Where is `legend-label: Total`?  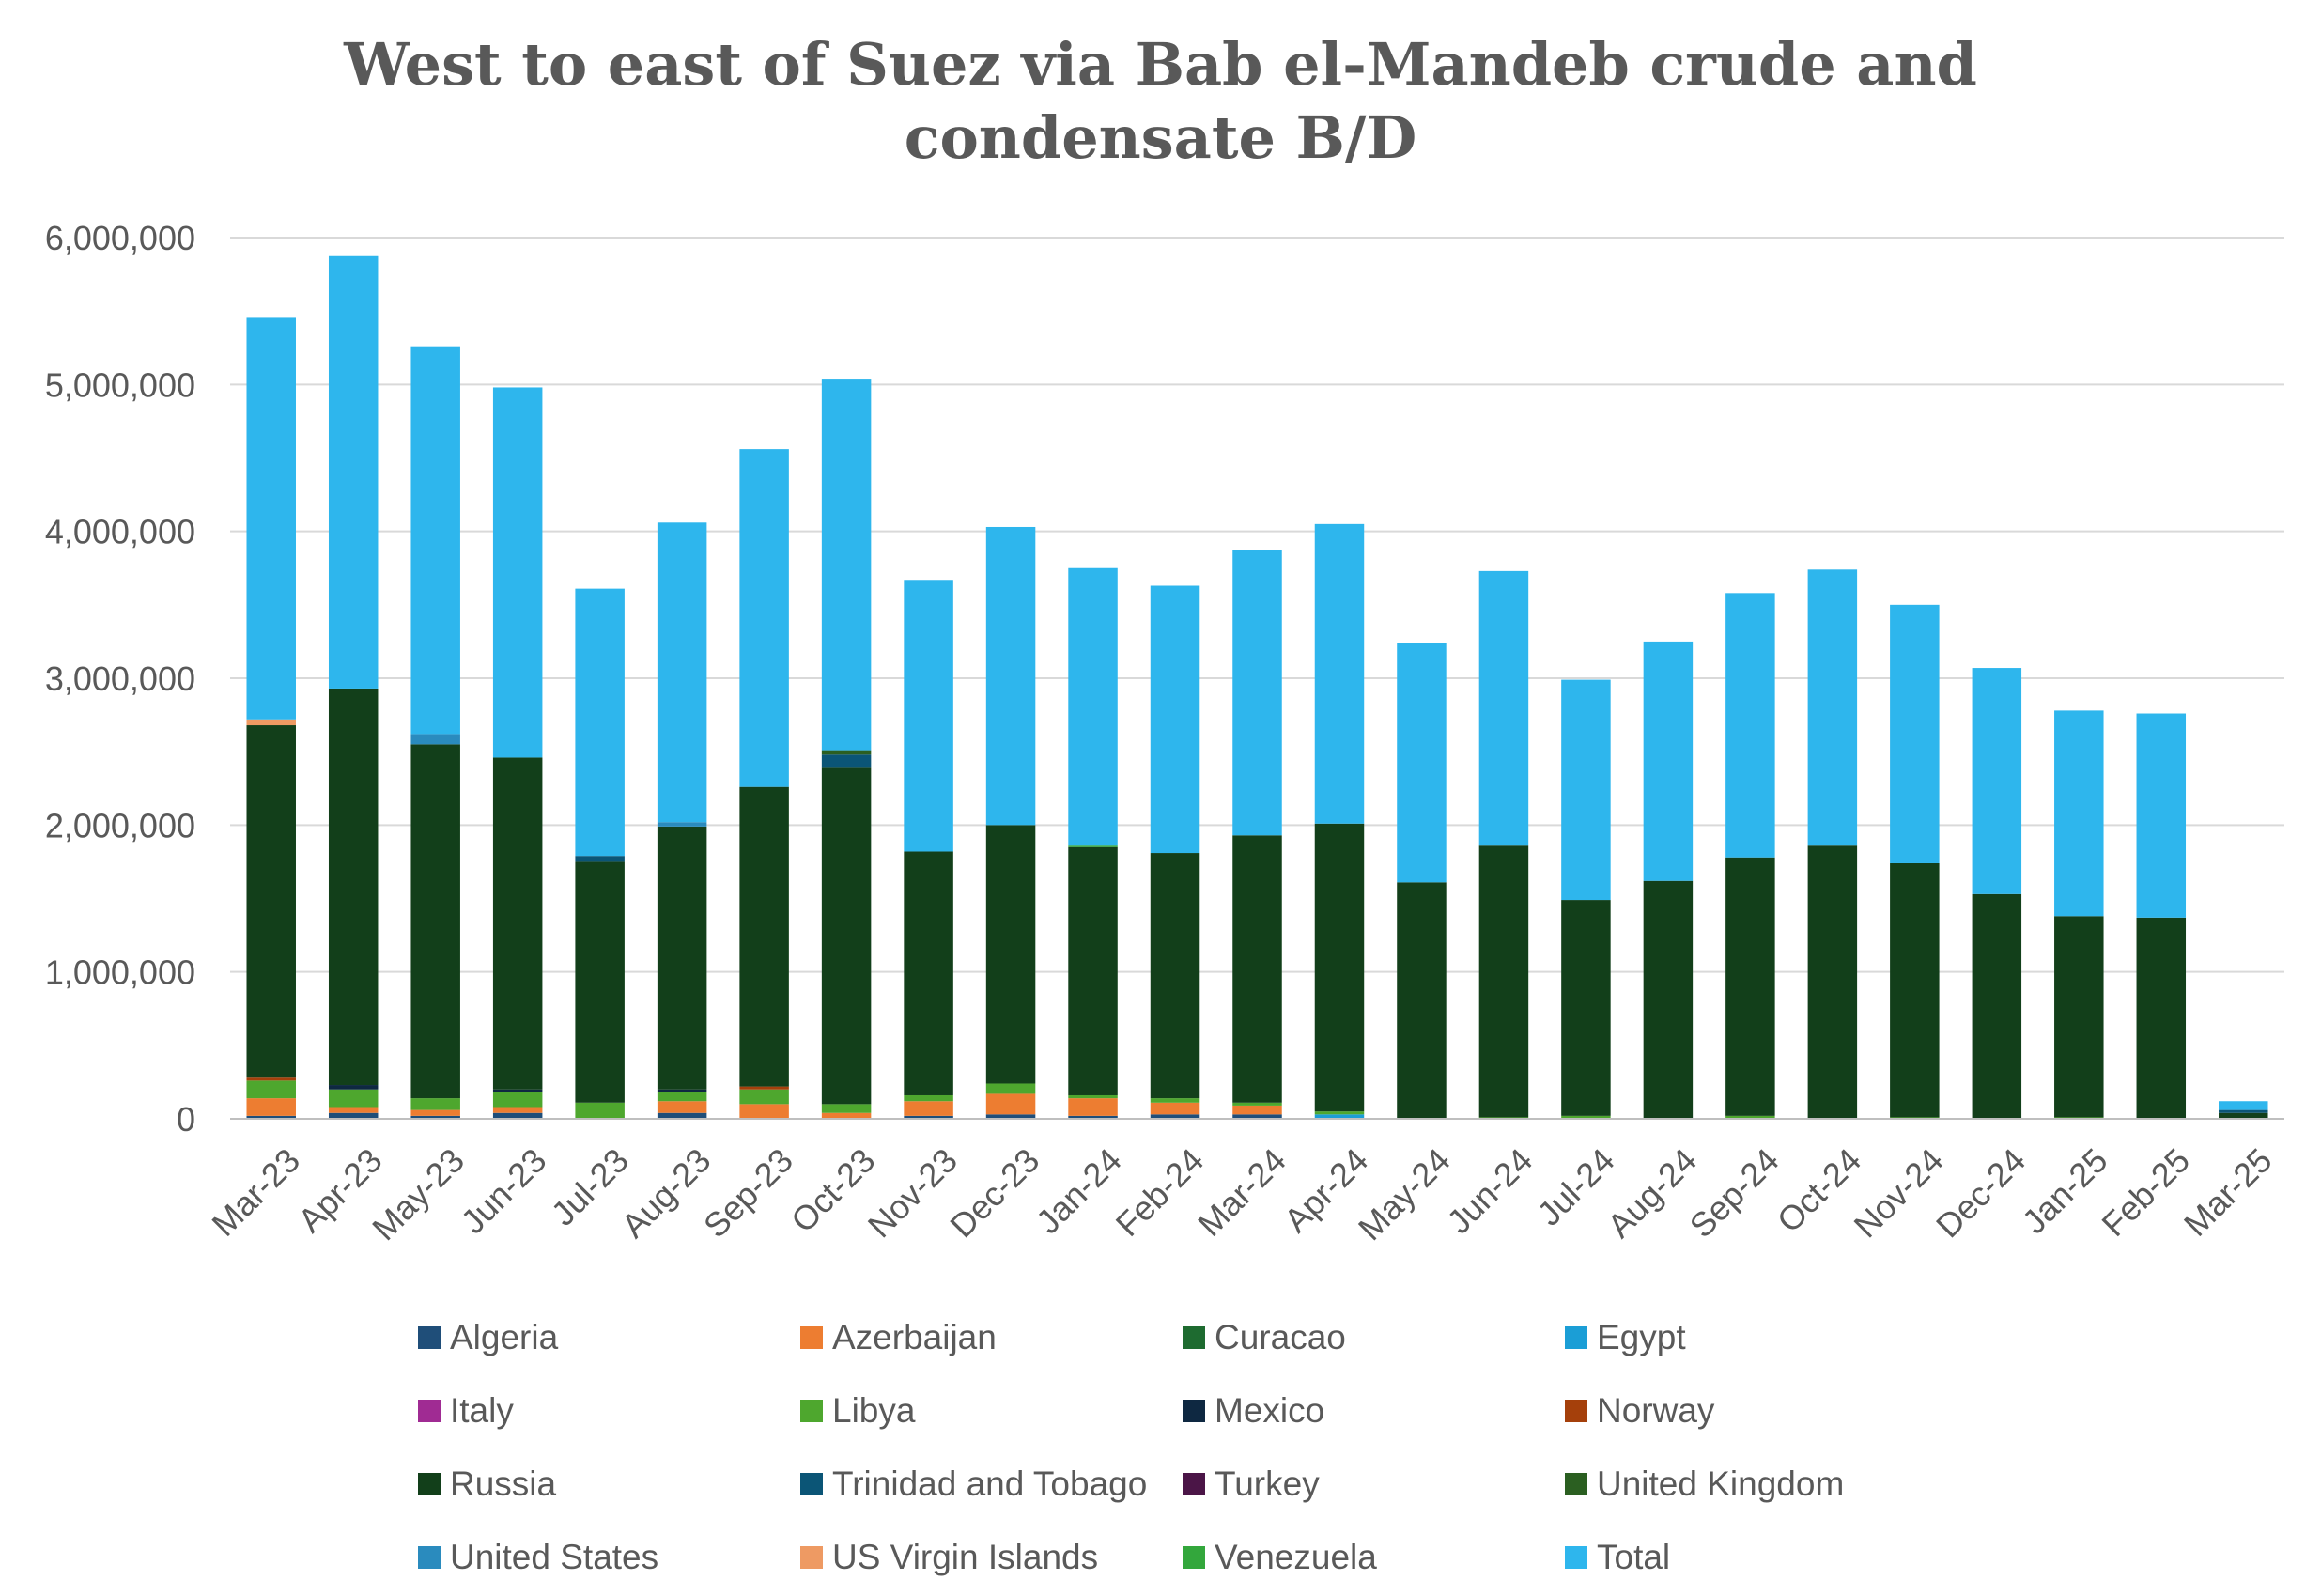
legend-label: Total is located at coordinates (1634, 1557).